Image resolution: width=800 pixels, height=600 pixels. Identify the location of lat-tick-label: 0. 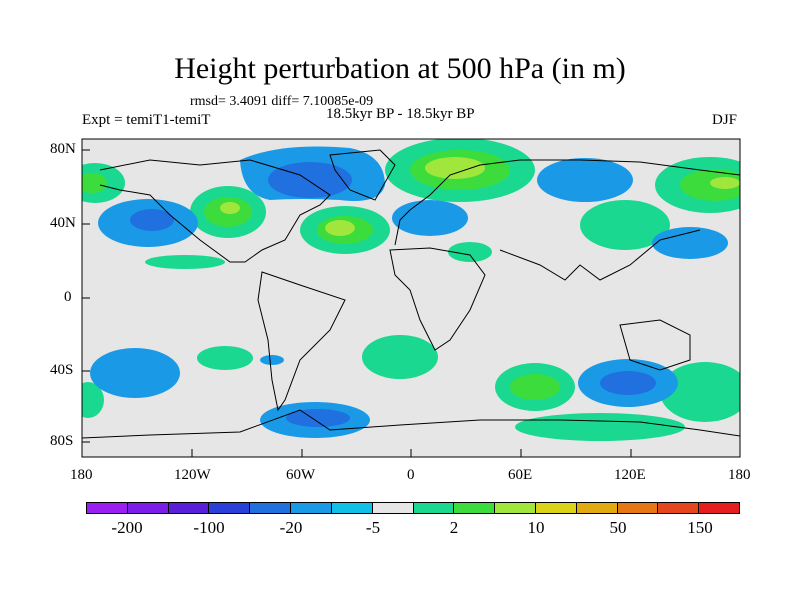
(68, 297).